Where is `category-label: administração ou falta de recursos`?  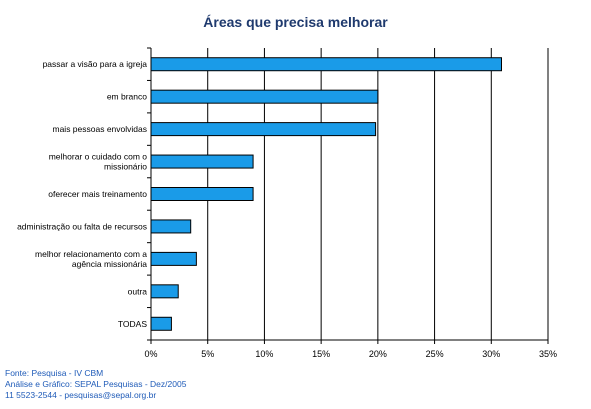 category-label: administração ou falta de recursos is located at coordinates (82, 226).